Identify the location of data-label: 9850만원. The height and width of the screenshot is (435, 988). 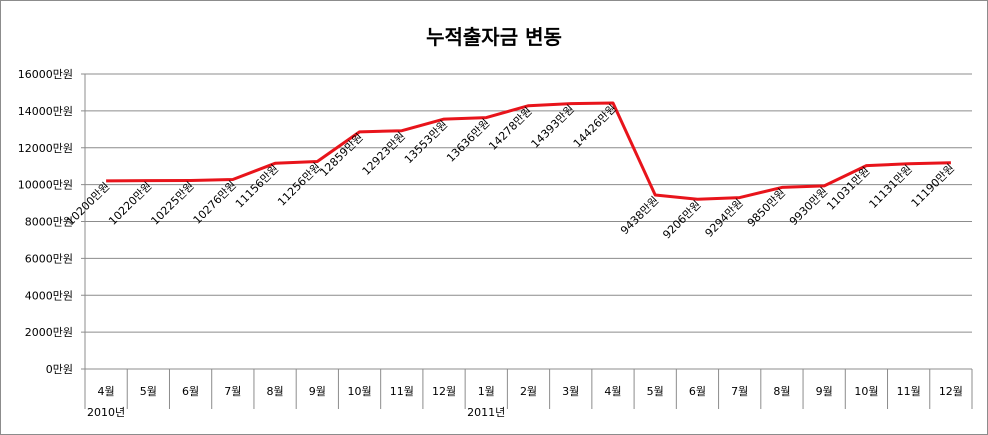
(766, 207).